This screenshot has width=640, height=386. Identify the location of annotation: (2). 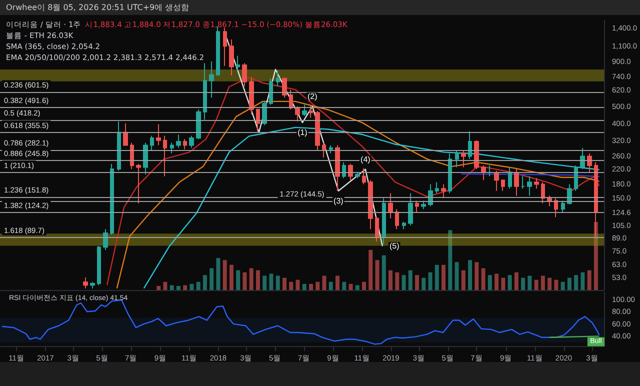
(313, 96).